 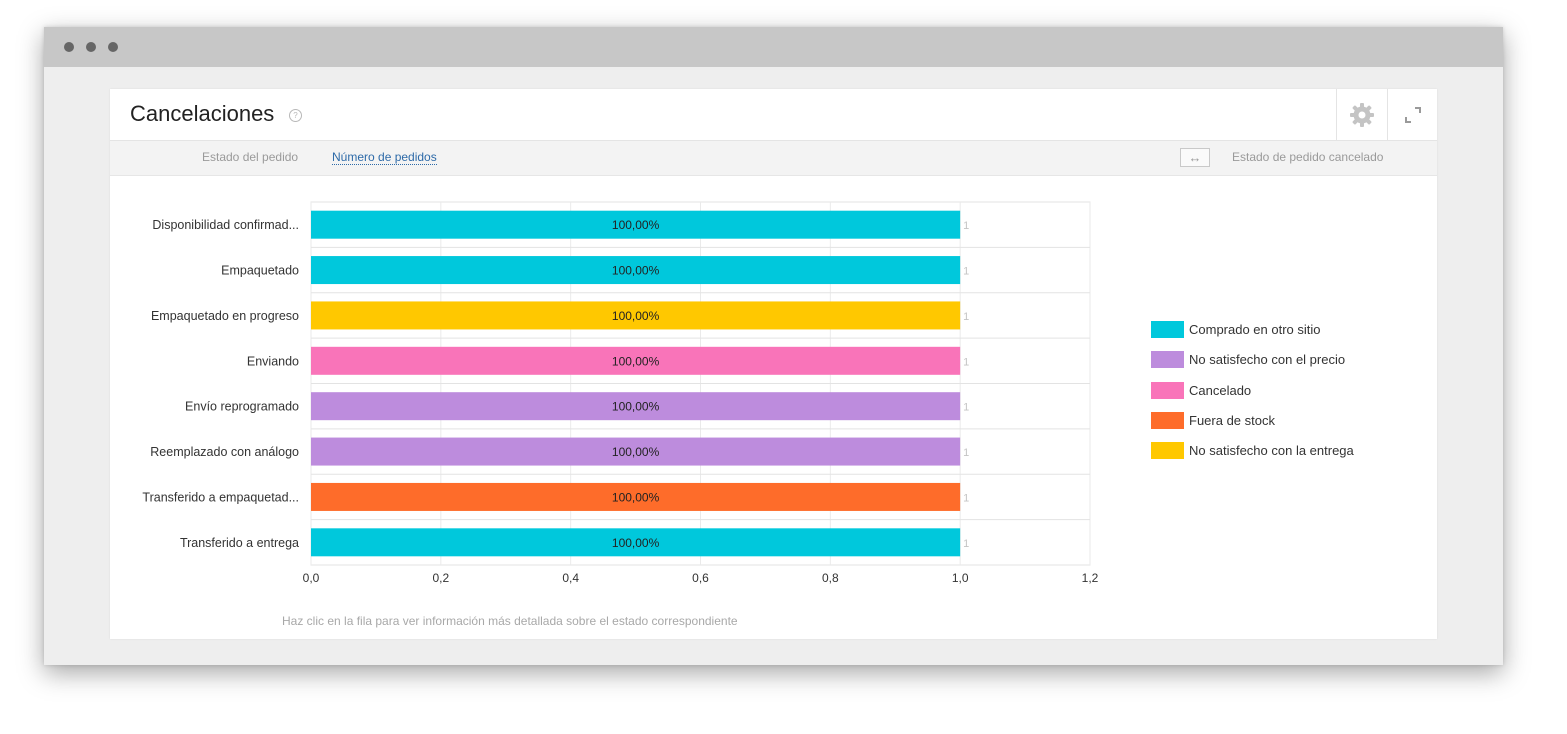 What do you see at coordinates (273, 361) in the screenshot?
I see `category-label: Enviando` at bounding box center [273, 361].